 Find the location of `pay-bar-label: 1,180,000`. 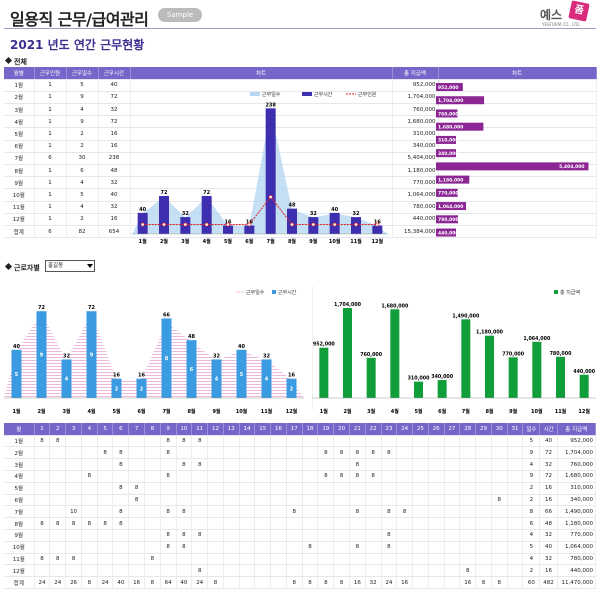

pay-bar-label: 1,180,000 is located at coordinates (450, 180).